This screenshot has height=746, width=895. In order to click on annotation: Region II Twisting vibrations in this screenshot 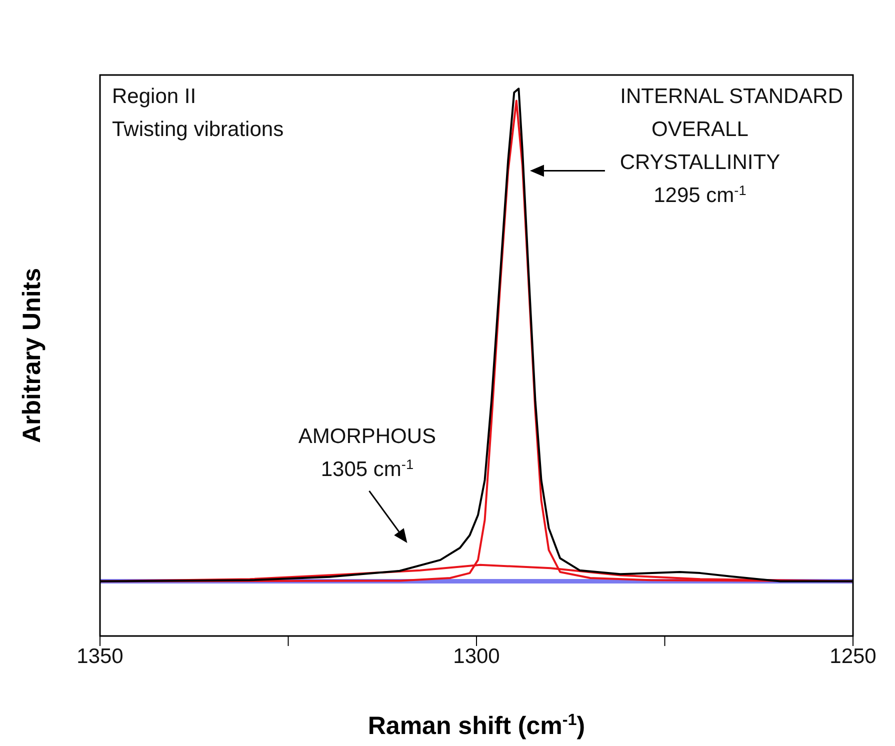, I will do `click(198, 113)`.